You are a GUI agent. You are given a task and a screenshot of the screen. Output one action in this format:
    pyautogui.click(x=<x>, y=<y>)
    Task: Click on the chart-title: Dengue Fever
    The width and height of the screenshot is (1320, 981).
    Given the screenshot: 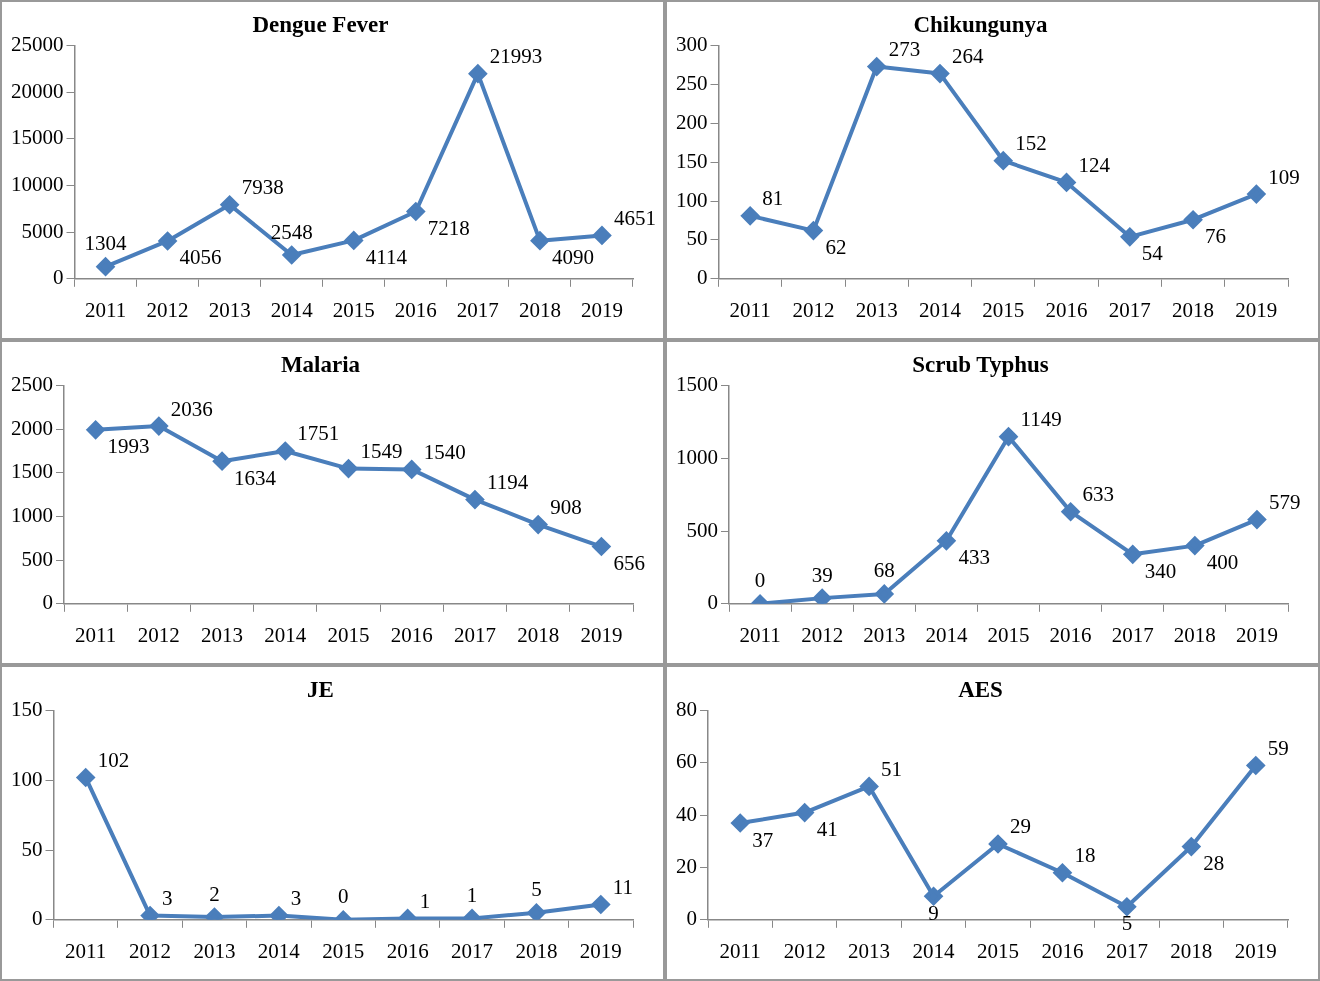 What is the action you would take?
    pyautogui.click(x=320, y=24)
    